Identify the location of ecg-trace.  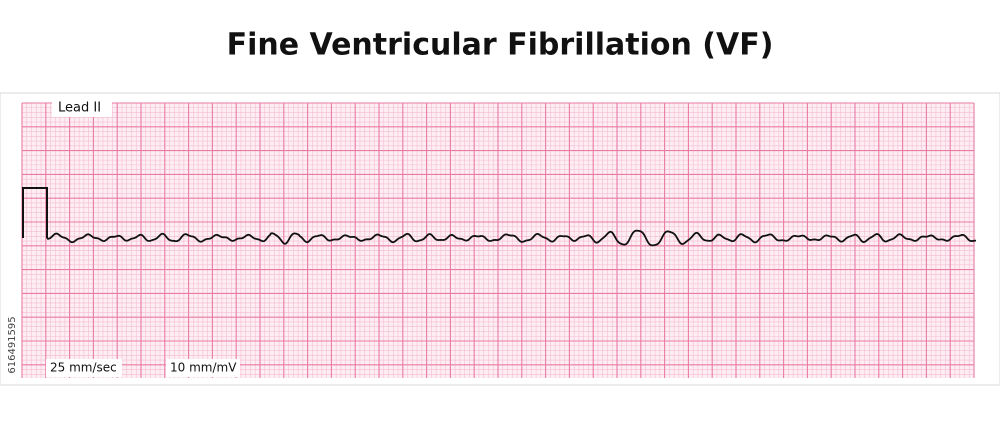
(511, 238).